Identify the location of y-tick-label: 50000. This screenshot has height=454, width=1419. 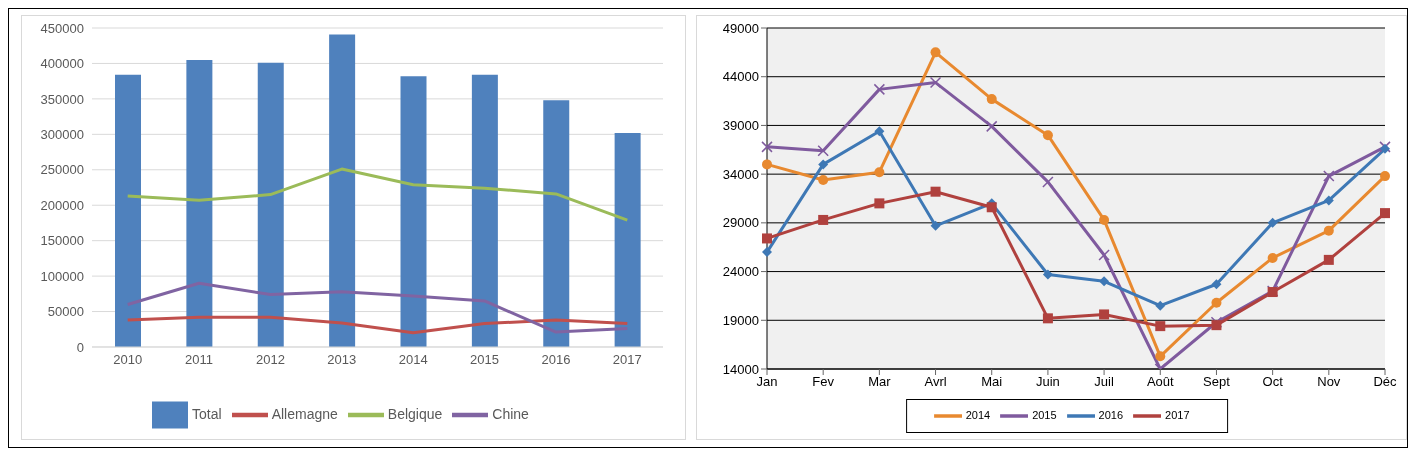
(65, 312).